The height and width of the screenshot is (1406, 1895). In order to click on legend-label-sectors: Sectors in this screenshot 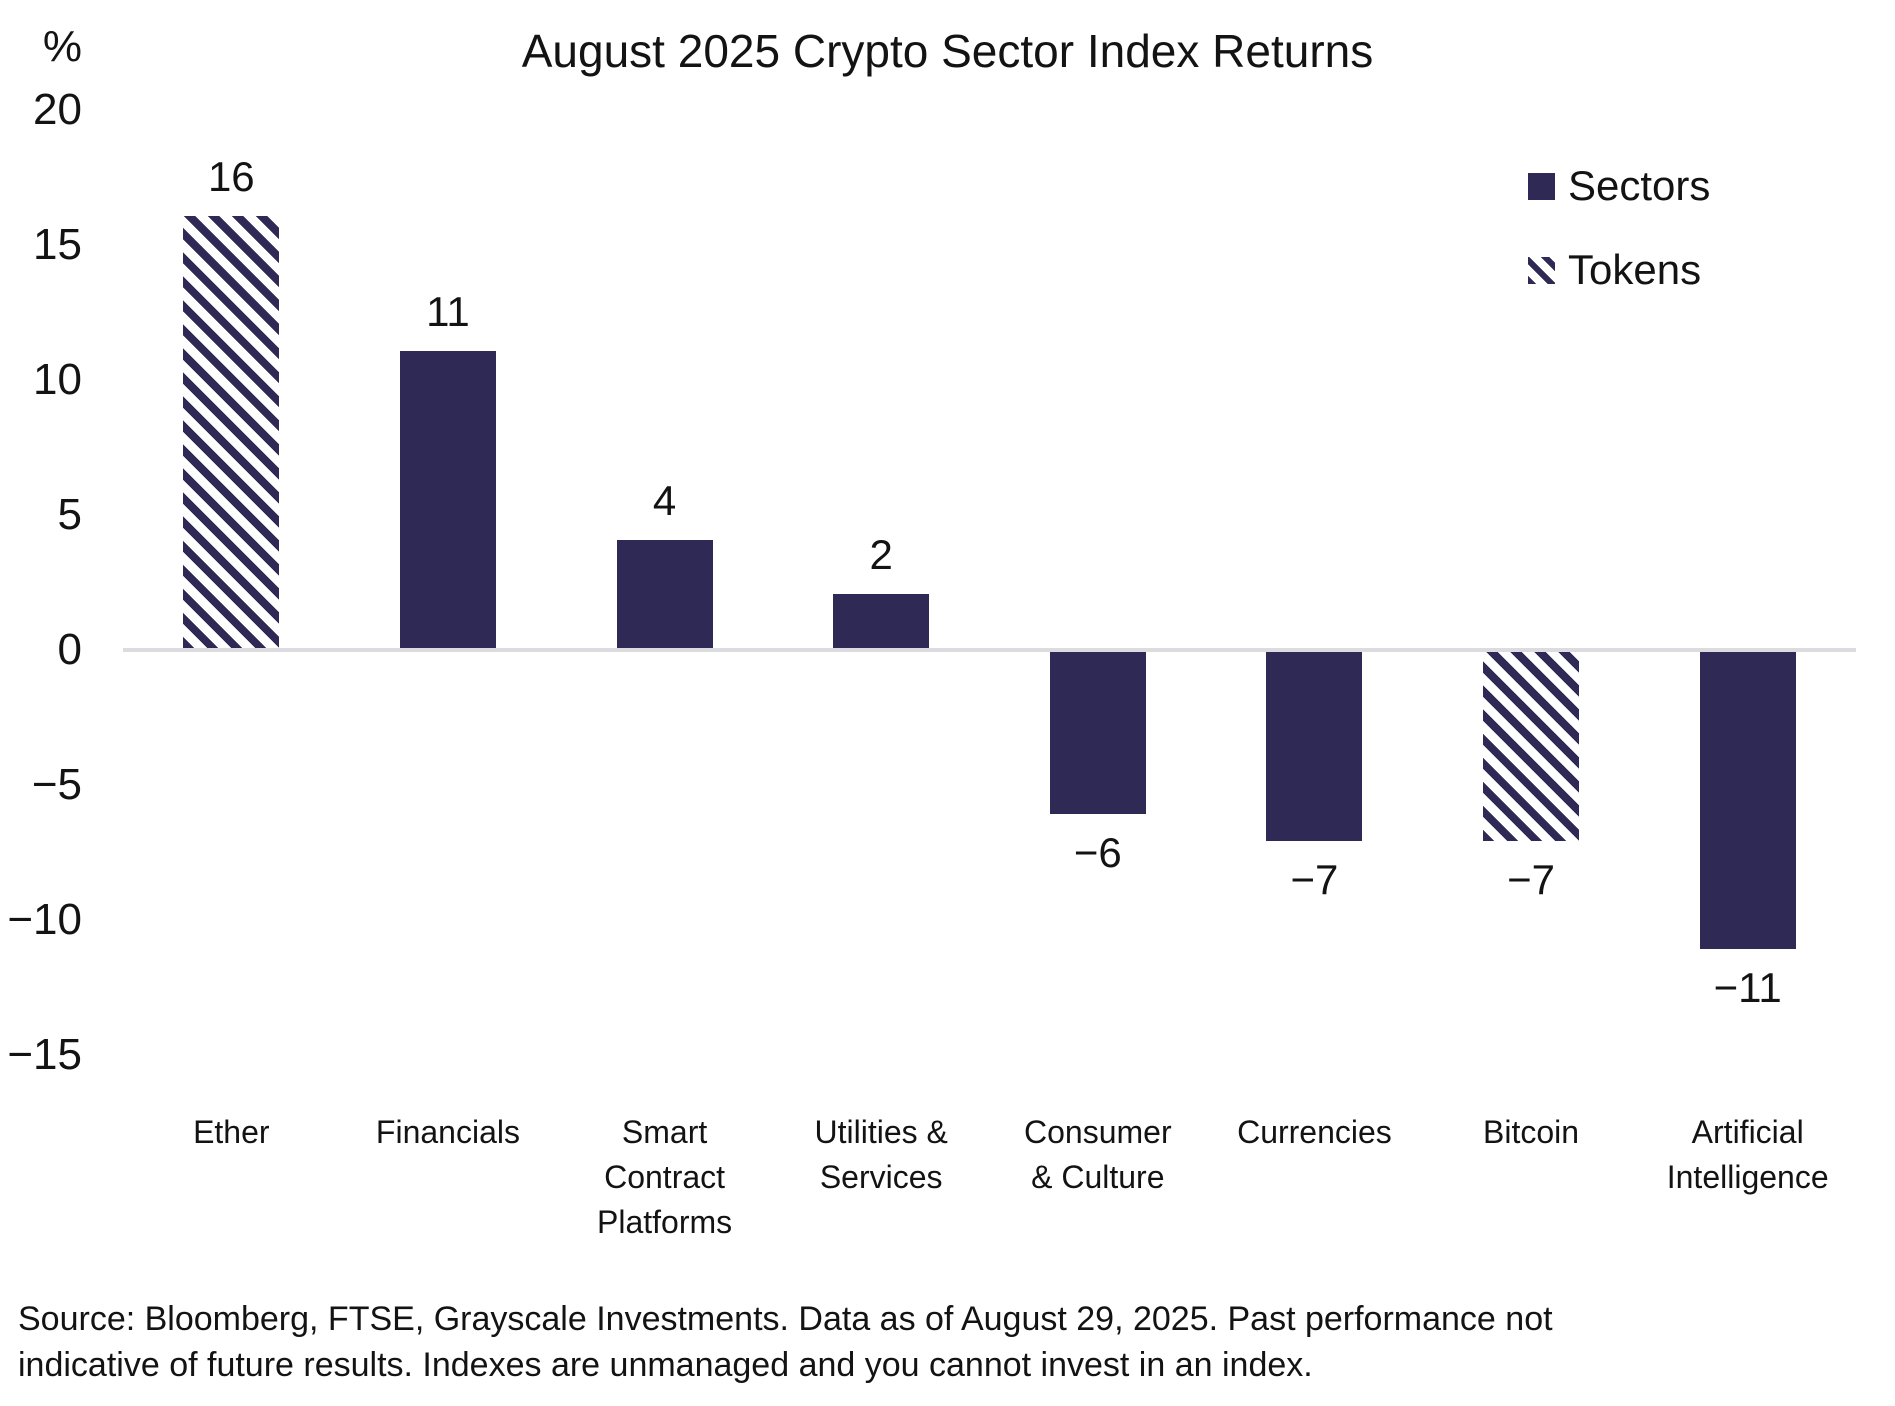, I will do `click(1639, 185)`.